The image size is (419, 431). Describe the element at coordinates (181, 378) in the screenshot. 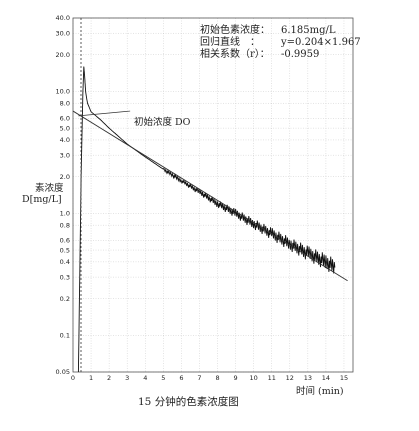

I see `x-tick-label: 6` at that location.